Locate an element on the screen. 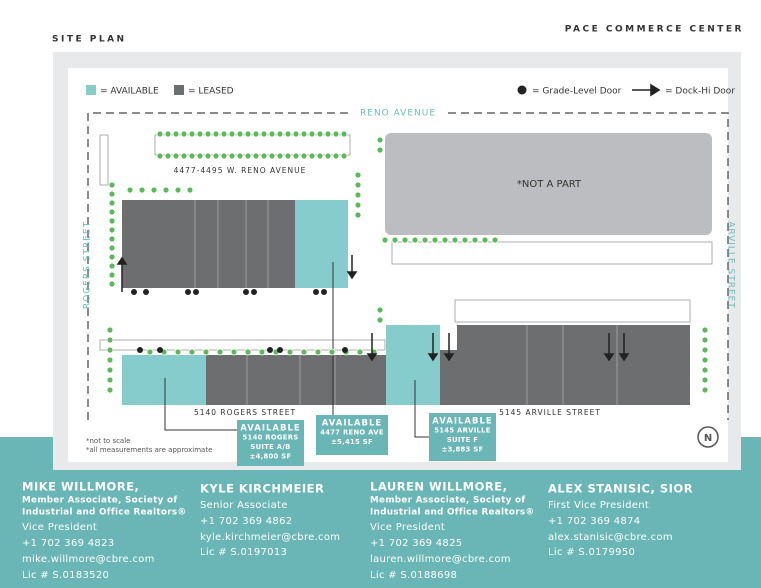 The width and height of the screenshot is (761, 588). compass-letter: N is located at coordinates (708, 438).